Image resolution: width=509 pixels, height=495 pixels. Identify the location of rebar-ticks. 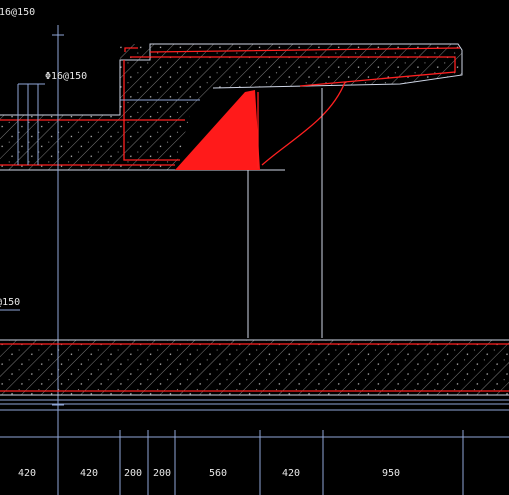
(108, 124).